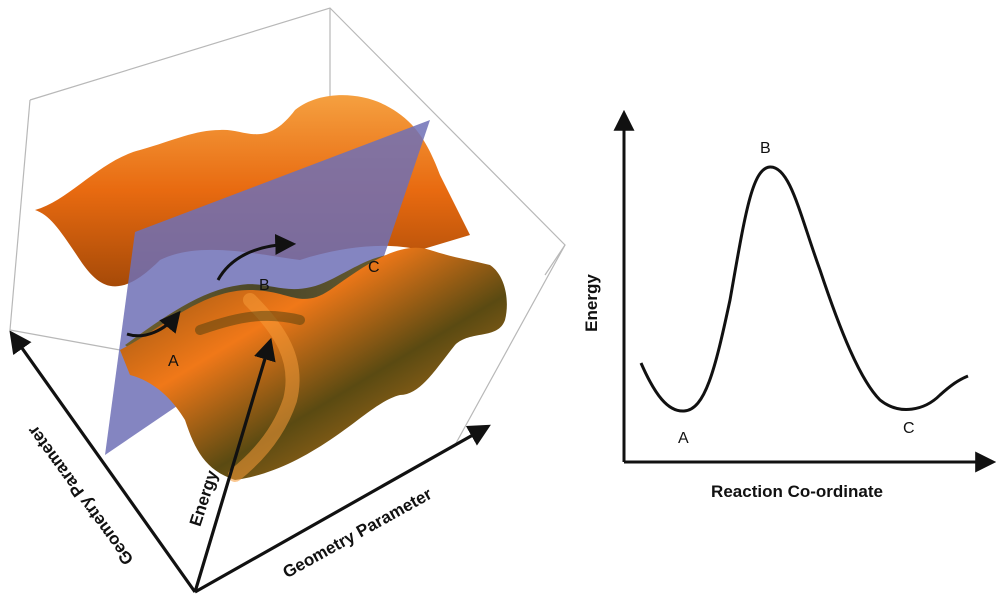 The height and width of the screenshot is (603, 1000). I want to click on surface-dark-shade, so click(250, 322).